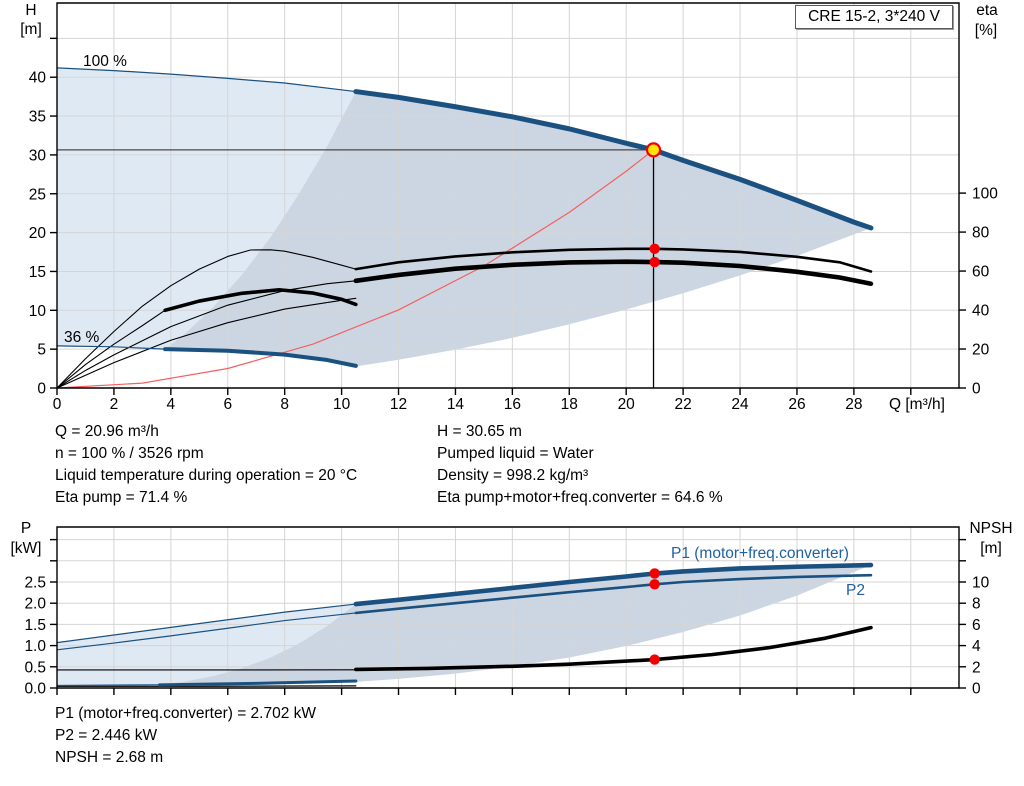 The height and width of the screenshot is (786, 1024). Describe the element at coordinates (206, 432) in the screenshot. I see `info-line: Q = 20.96 m³/h` at that location.